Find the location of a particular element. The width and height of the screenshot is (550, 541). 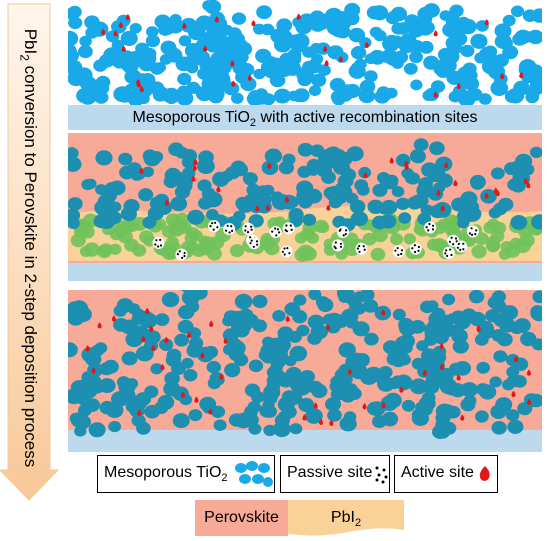

legend-active-site: Active site is located at coordinates (446, 474).